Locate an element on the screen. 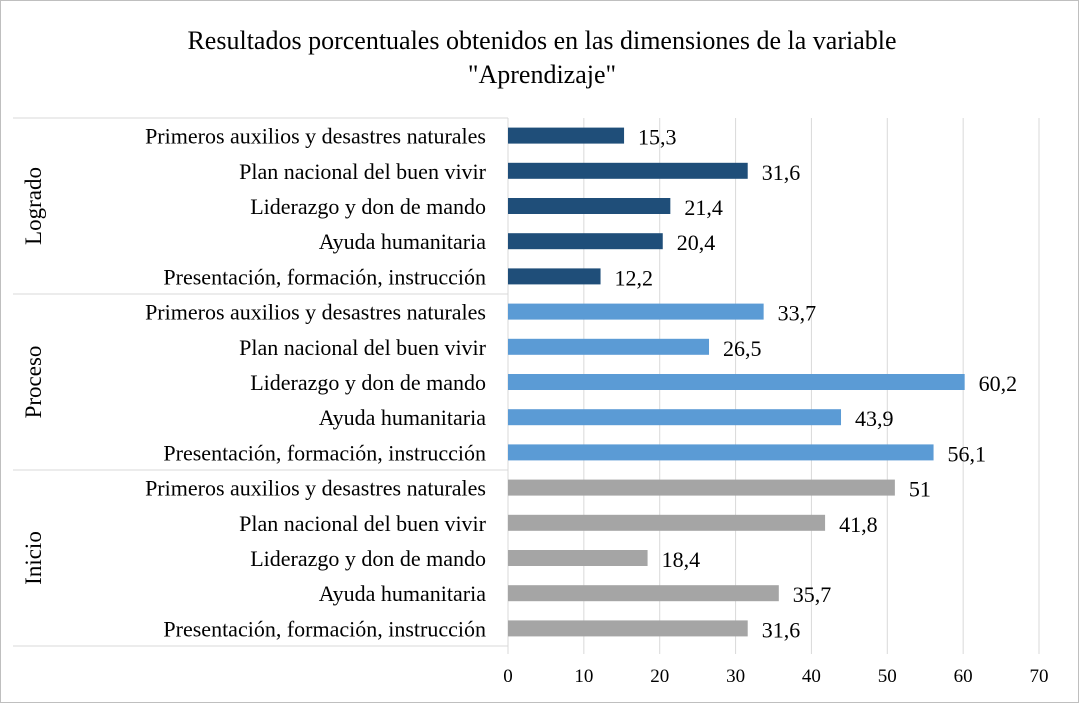 The height and width of the screenshot is (703, 1079). data-label: 33,7 is located at coordinates (797, 313).